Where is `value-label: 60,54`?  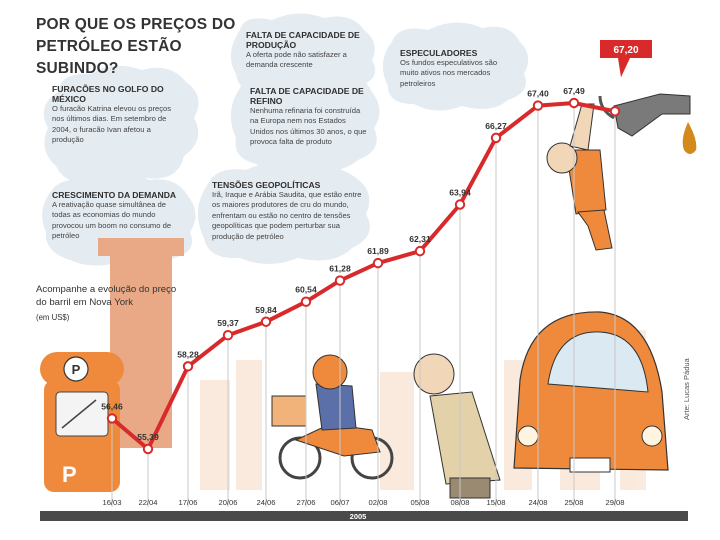
value-label: 60,54 is located at coordinates (306, 290).